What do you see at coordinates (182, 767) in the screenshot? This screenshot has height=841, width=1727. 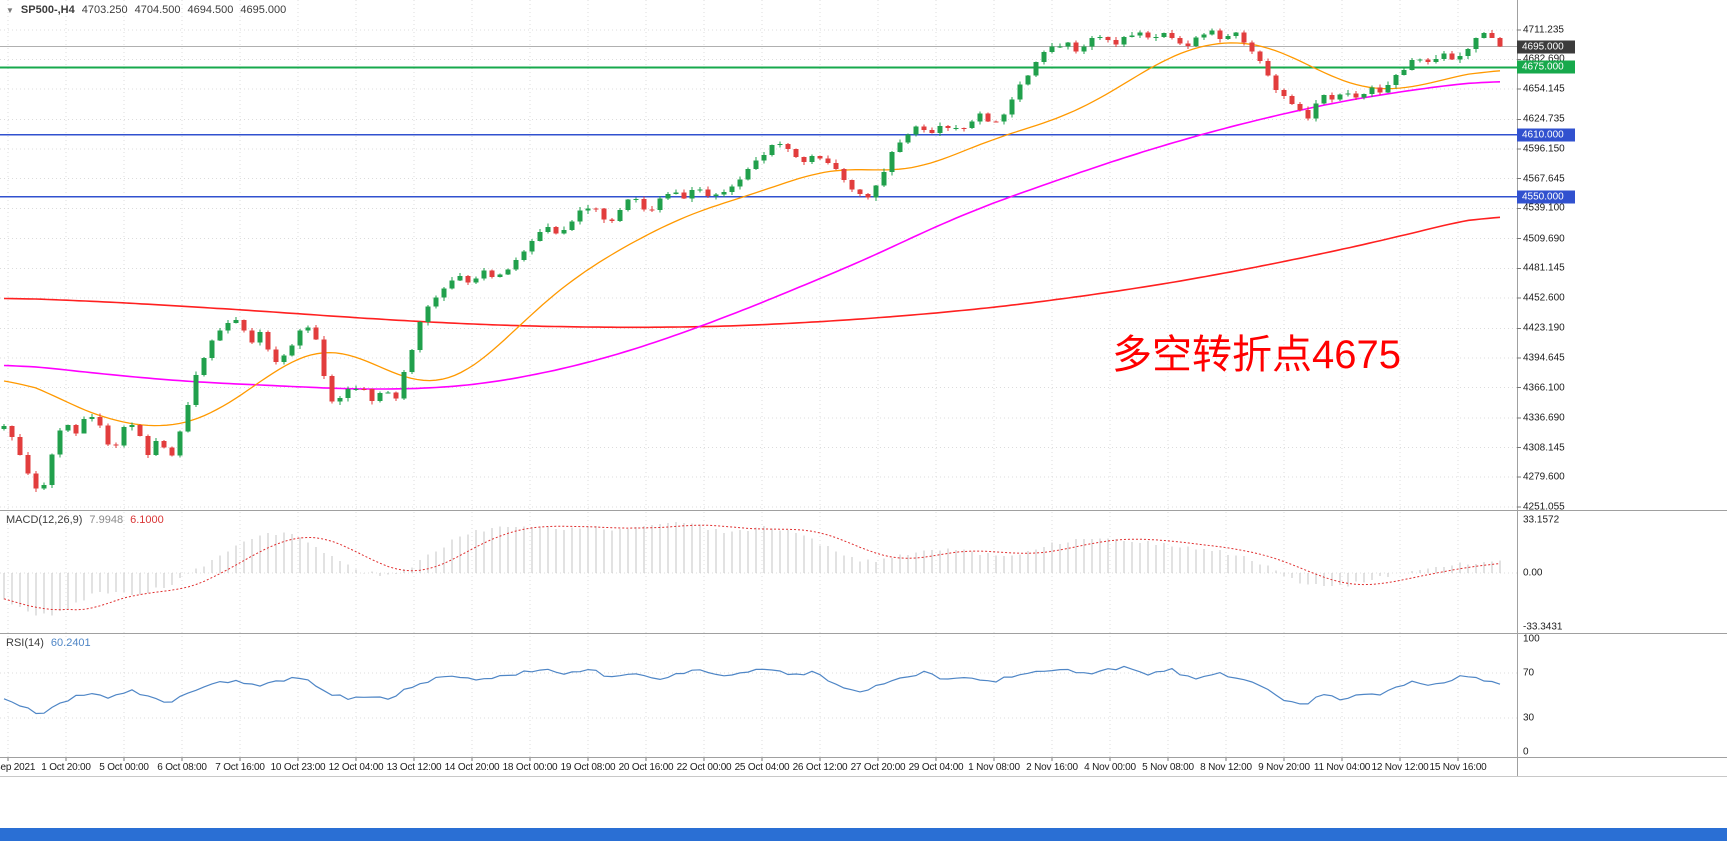 I see `time-axis-label: 6 Oct 08:00` at bounding box center [182, 767].